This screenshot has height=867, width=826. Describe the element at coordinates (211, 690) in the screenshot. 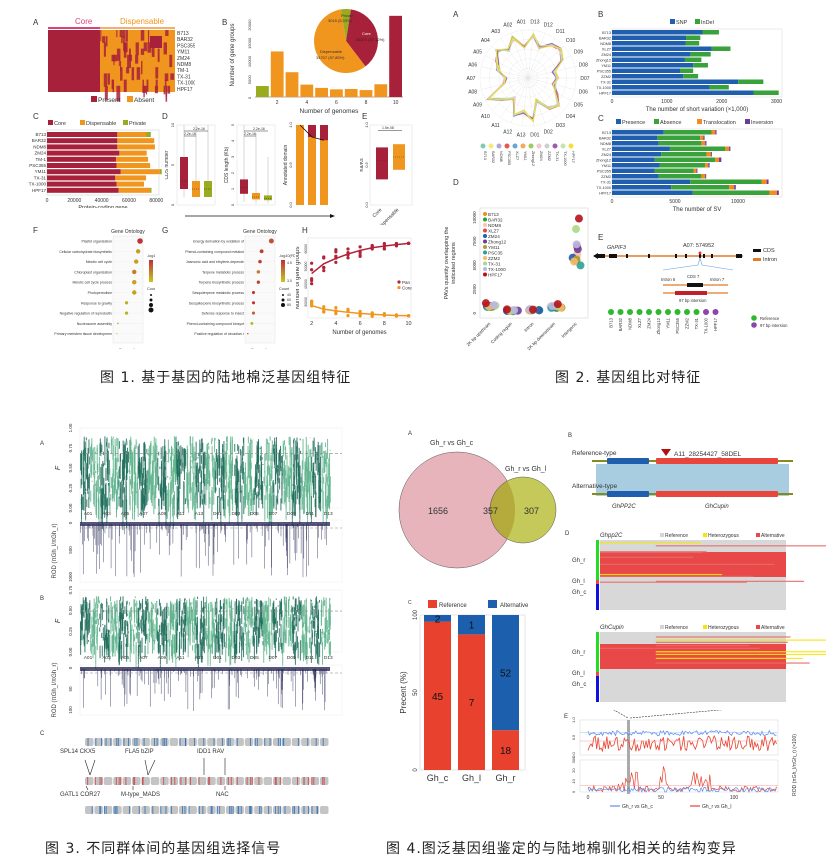

I see `plot-frame` at that location.